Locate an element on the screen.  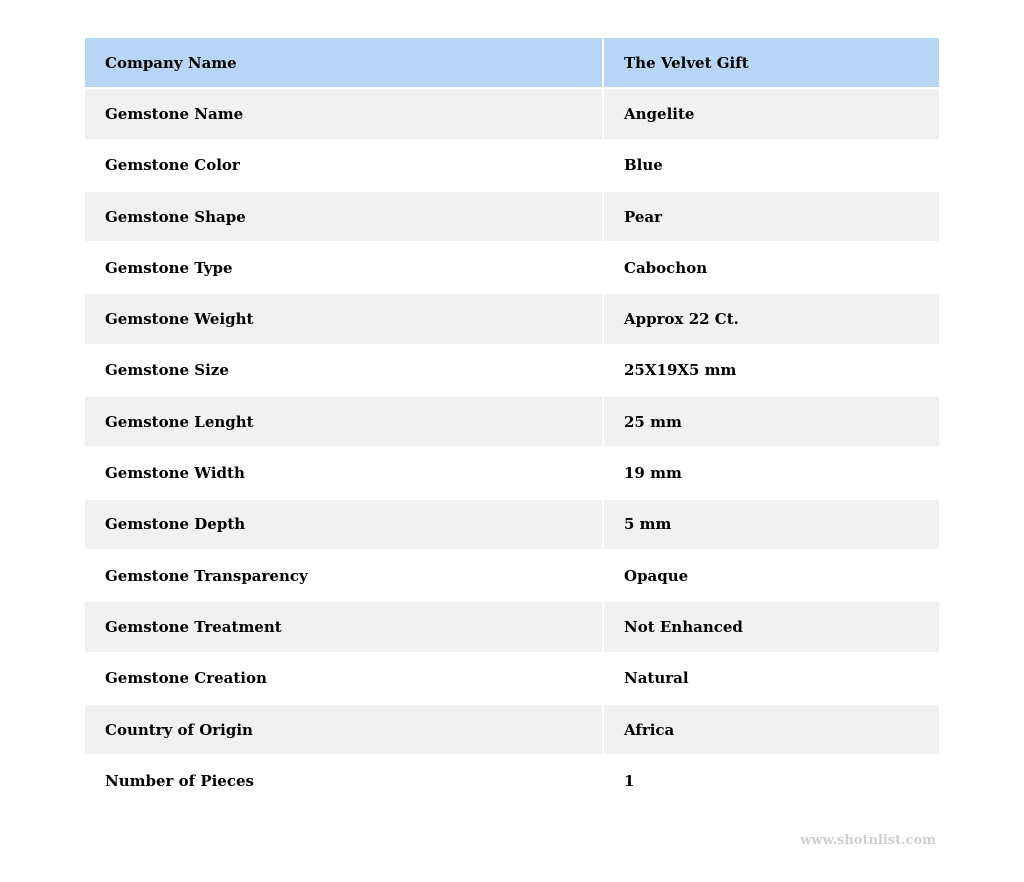
table-row: Country of Origin Africa is located at coordinates (512, 730).